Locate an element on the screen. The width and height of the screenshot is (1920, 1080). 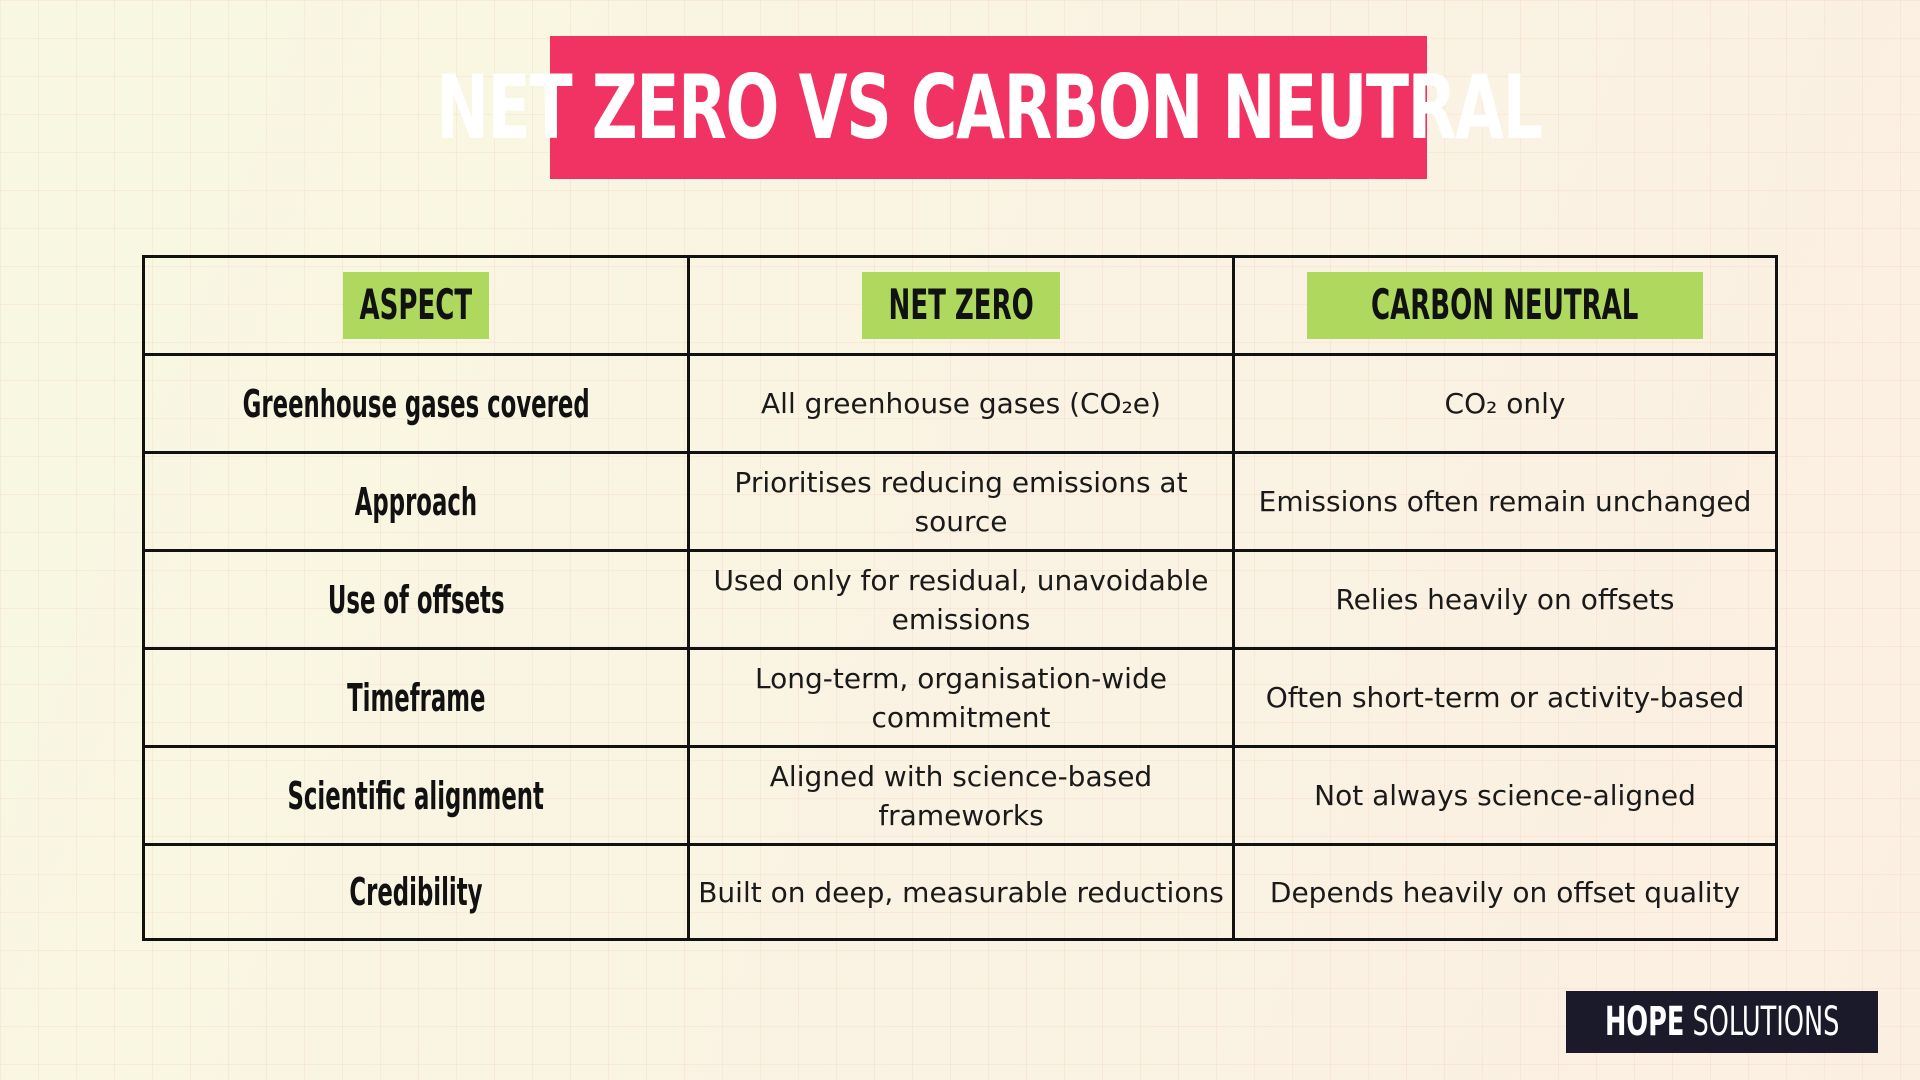
carbon-neutral-value: Emissions often remain unchanged is located at coordinates (1505, 501).